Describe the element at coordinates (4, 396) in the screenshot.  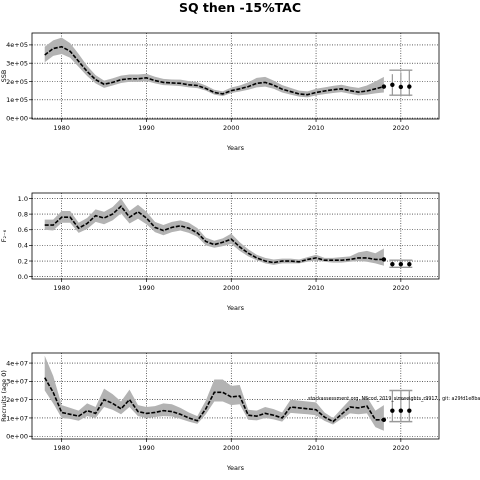
I see `y-axis-label: Recruits (age 0)` at that location.